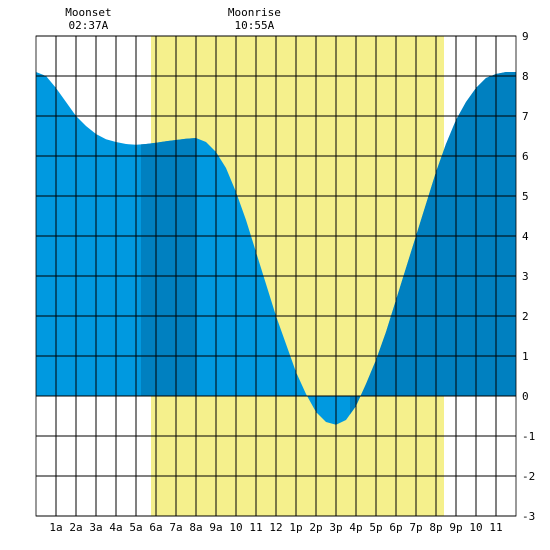  What do you see at coordinates (525, 396) in the screenshot?
I see `y-tick-label: 0` at bounding box center [525, 396].